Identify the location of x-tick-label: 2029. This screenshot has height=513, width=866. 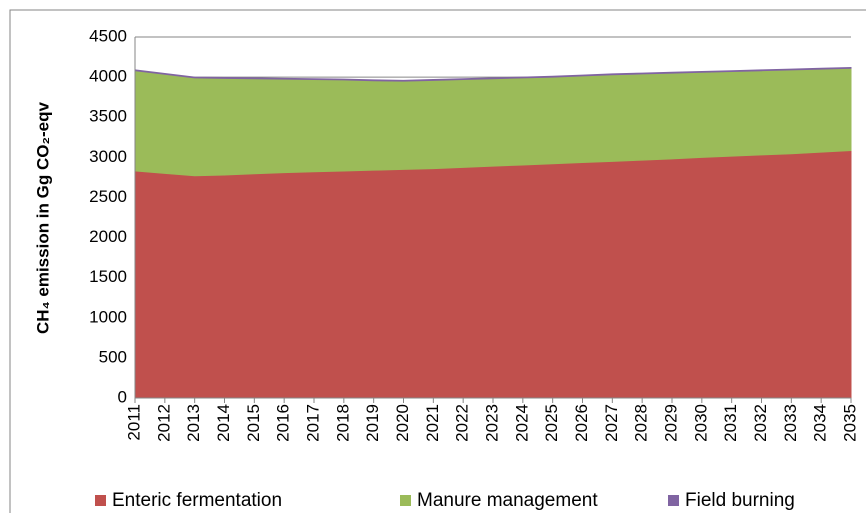
(670, 423).